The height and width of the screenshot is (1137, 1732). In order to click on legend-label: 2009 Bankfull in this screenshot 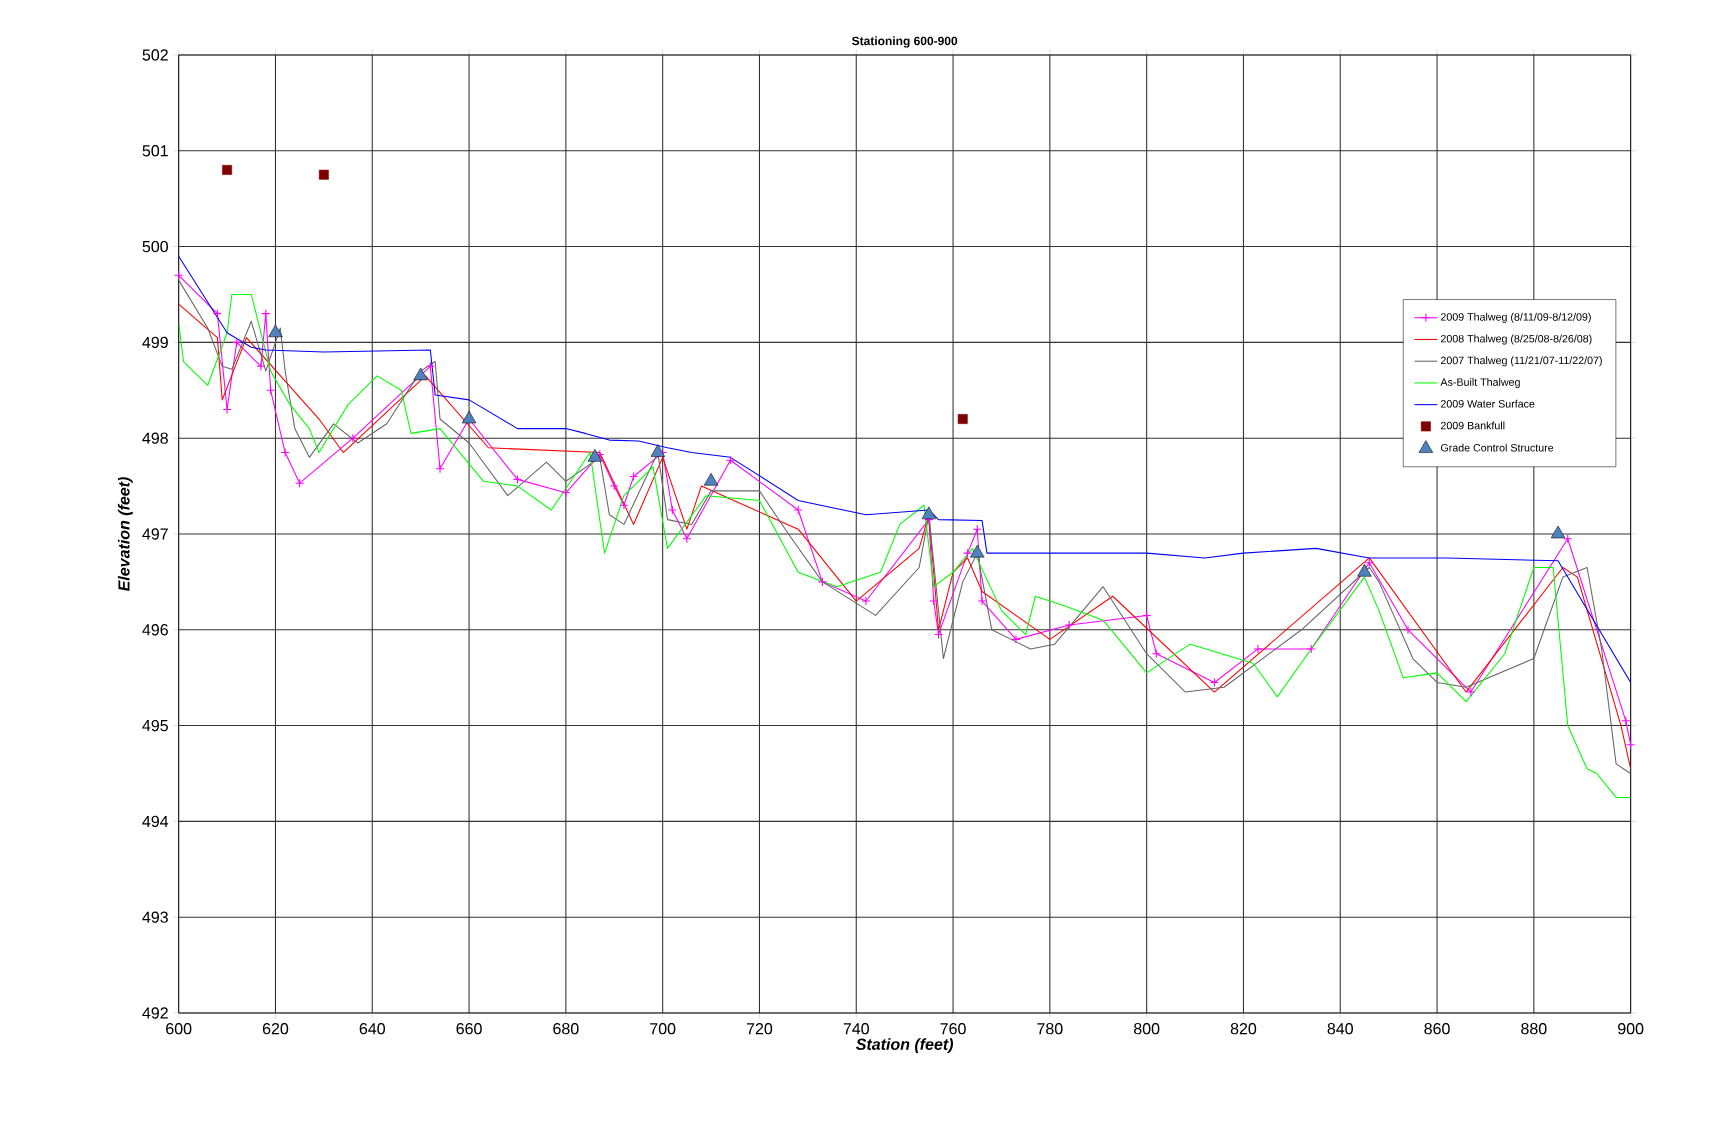, I will do `click(1472, 425)`.